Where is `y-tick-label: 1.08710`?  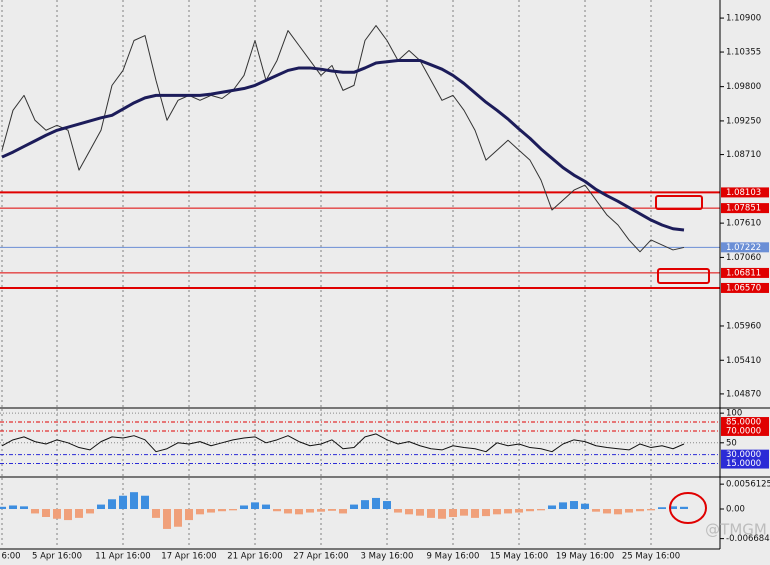 y-tick-label: 1.08710 is located at coordinates (743, 155).